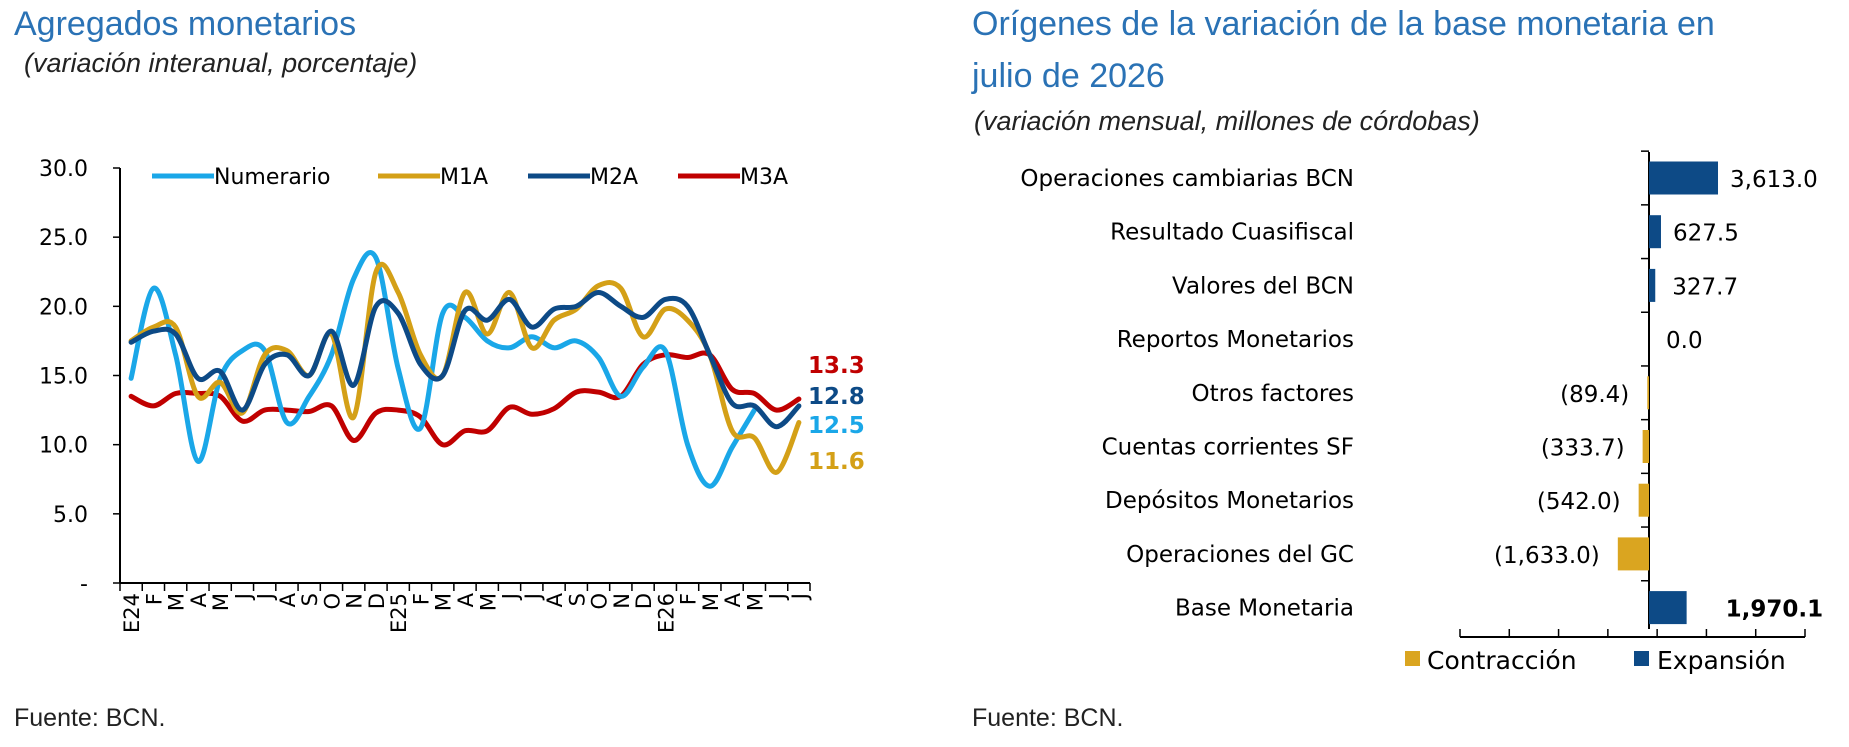  Describe the element at coordinates (1232, 233) in the screenshot. I see `bar-category-label: Resultado Cuasifiscal` at that location.